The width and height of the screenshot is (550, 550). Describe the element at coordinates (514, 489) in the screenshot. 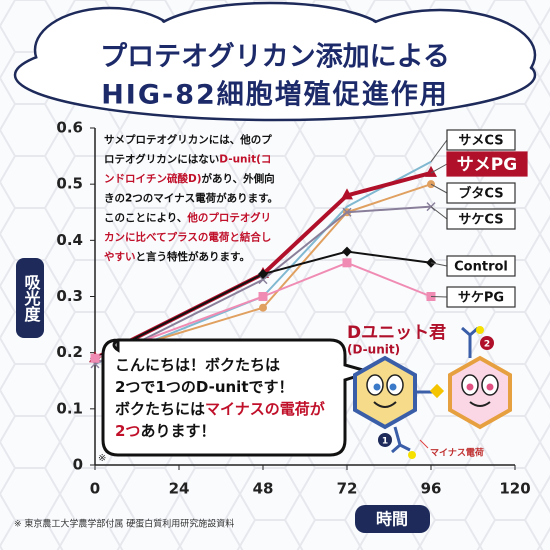

I see `x-tick-label: 120` at that location.